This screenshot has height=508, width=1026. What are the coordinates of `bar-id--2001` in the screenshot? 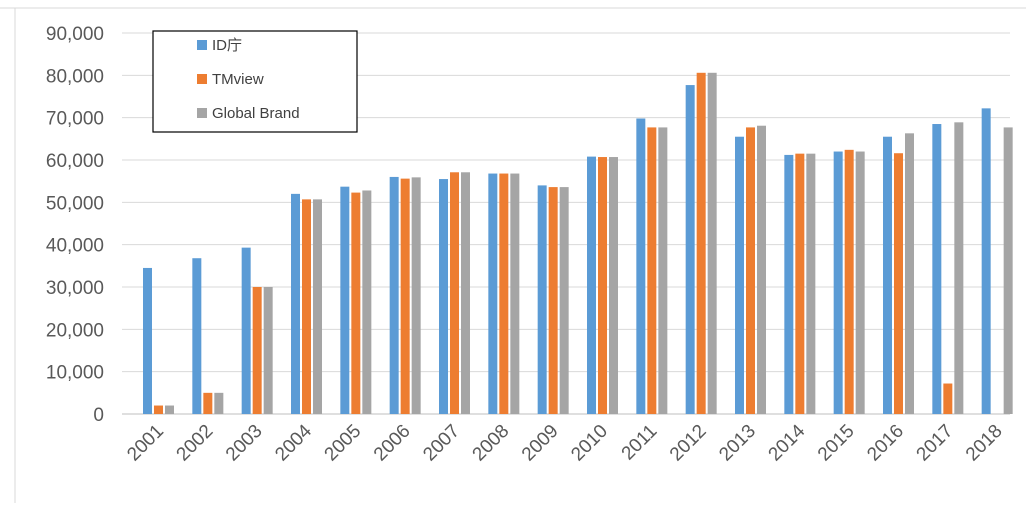 It's located at (147, 340).